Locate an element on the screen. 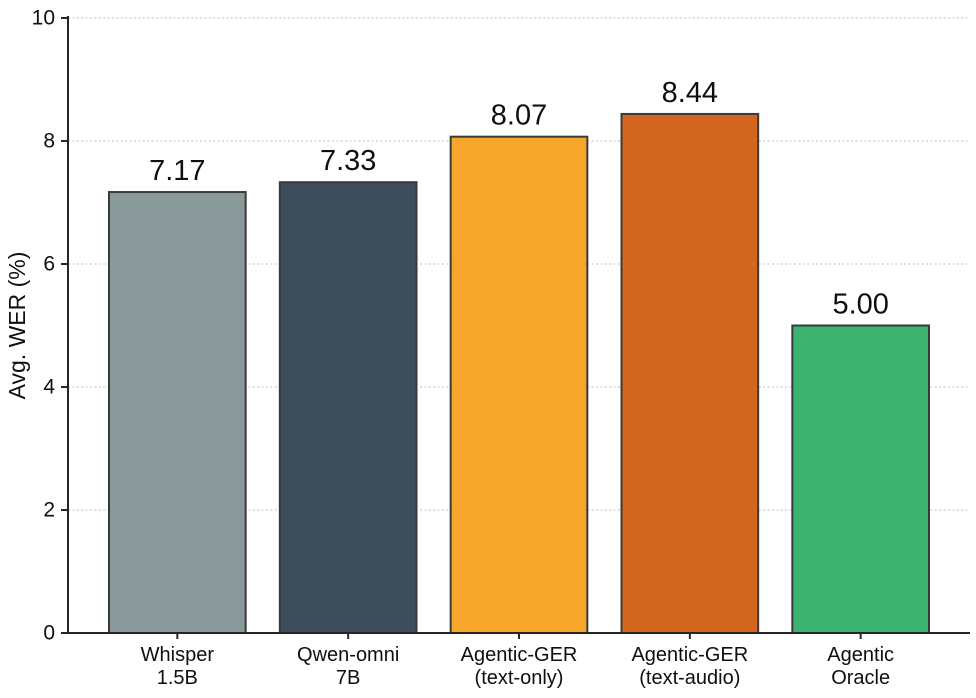  y-tick-label: 10 is located at coordinates (43, 18).